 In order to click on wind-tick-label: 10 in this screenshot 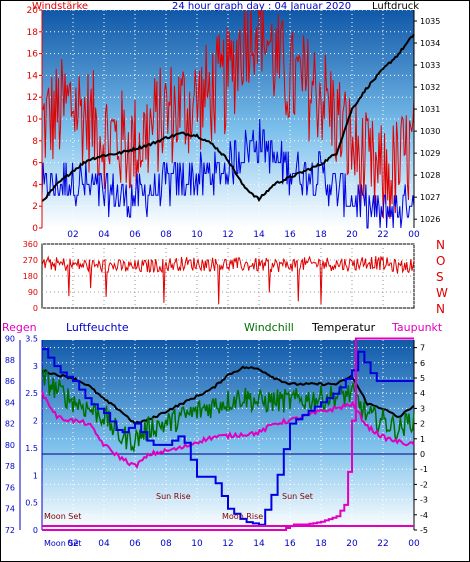, I will do `click(33, 120)`.